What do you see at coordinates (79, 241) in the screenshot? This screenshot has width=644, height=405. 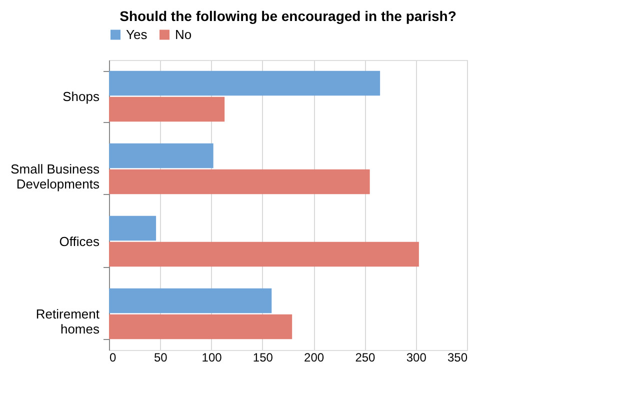 I see `y-tick-label: Offices` at bounding box center [79, 241].